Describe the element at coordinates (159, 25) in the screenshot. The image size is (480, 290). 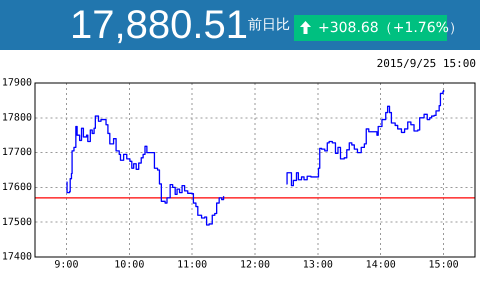
I see `chart-title: 17,880.51` at that location.